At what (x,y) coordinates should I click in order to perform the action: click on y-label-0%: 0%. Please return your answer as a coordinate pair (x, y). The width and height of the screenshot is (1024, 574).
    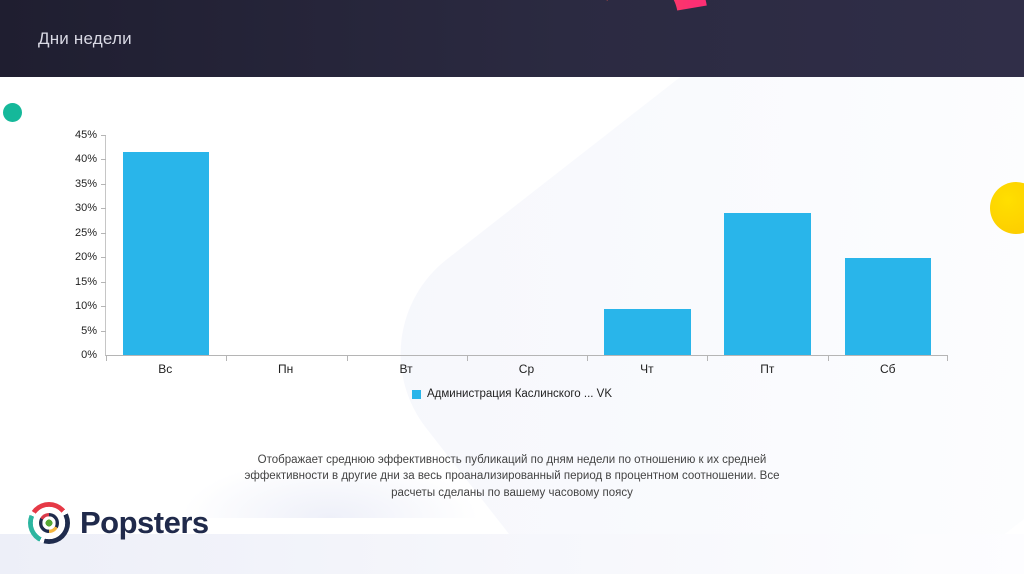
    Looking at the image, I should click on (89, 355).